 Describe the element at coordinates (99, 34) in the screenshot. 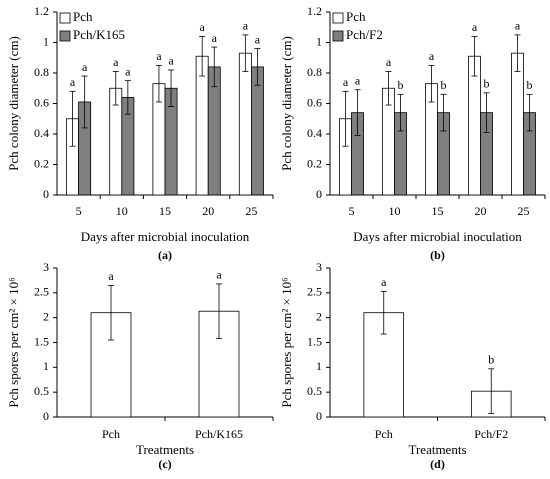

I see `legend-label: Pch/K165` at that location.